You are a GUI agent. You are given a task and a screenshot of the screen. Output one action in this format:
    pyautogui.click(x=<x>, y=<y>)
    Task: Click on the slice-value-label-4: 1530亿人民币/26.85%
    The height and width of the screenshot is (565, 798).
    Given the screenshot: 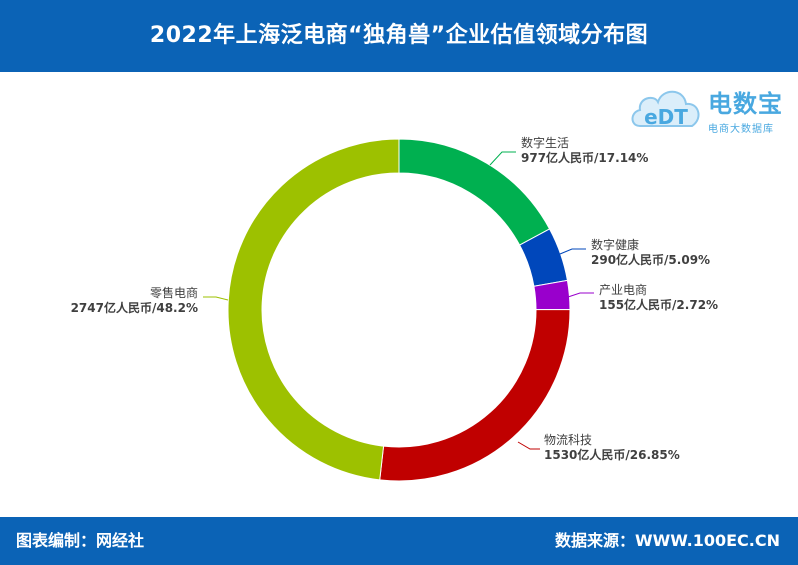 What is the action you would take?
    pyautogui.click(x=612, y=454)
    